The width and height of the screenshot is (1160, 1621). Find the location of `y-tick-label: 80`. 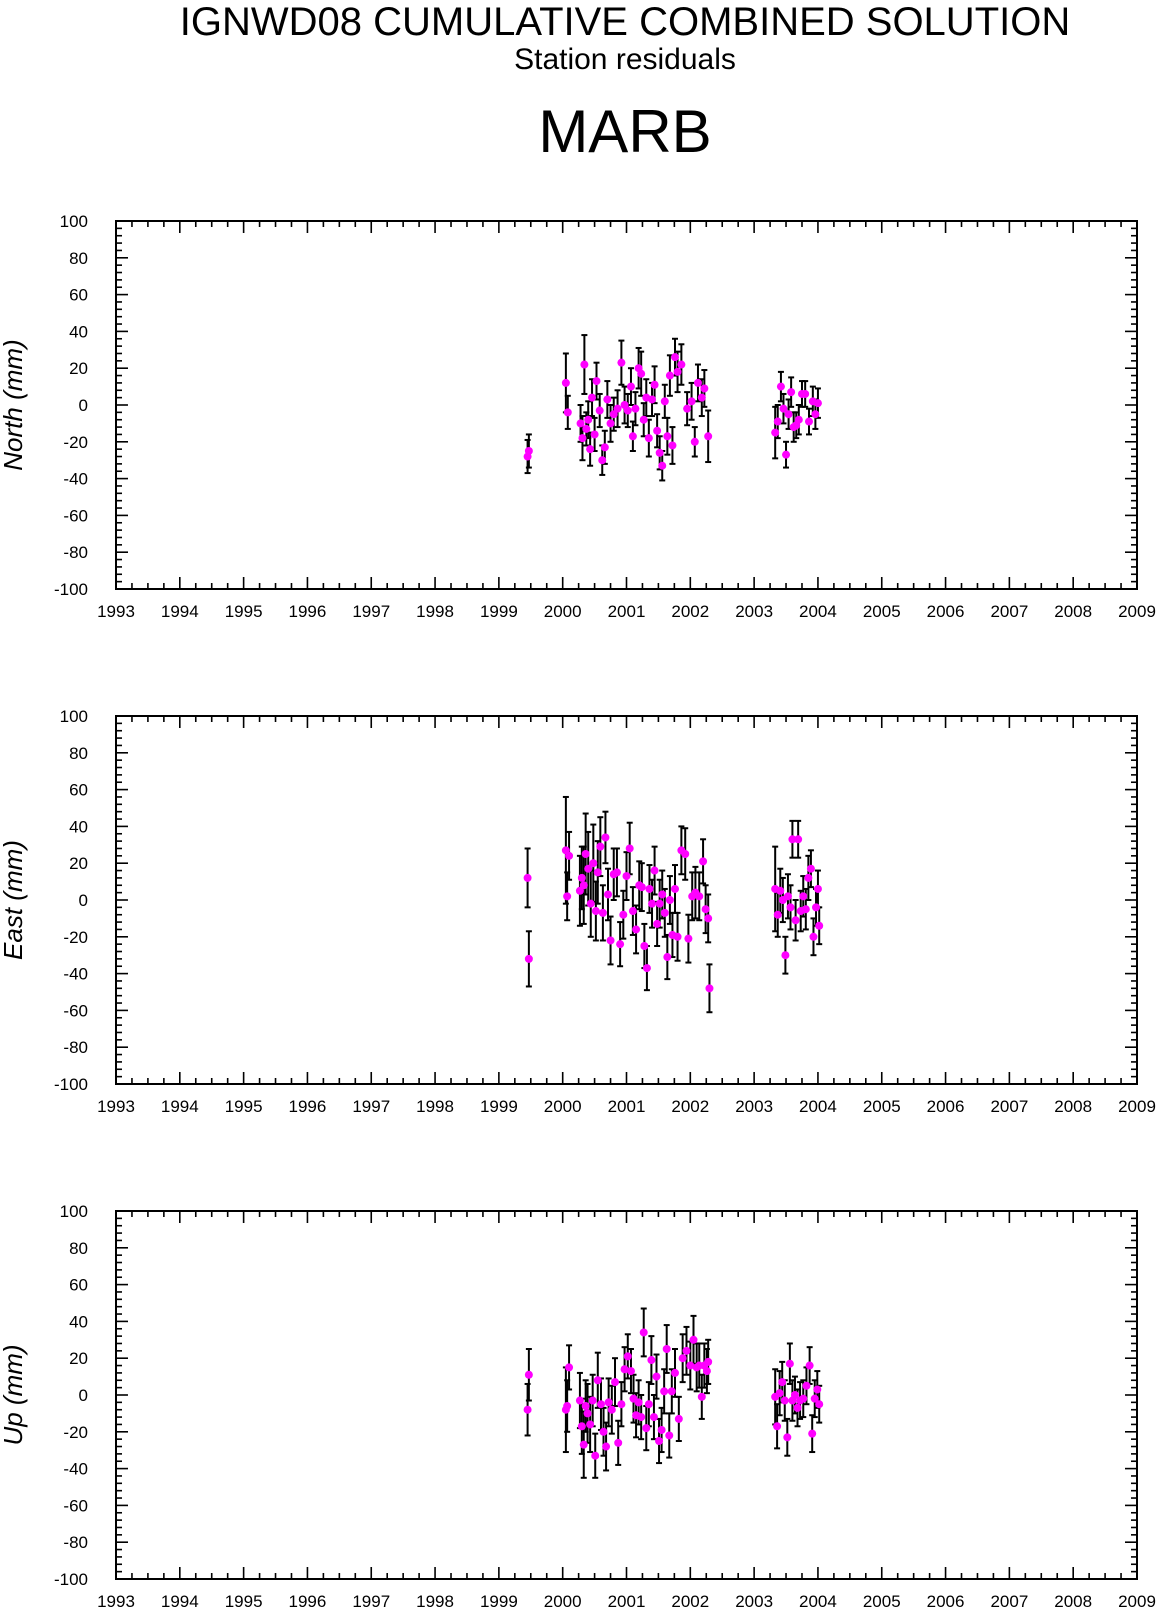

y-tick-label: 80 is located at coordinates (78, 753).